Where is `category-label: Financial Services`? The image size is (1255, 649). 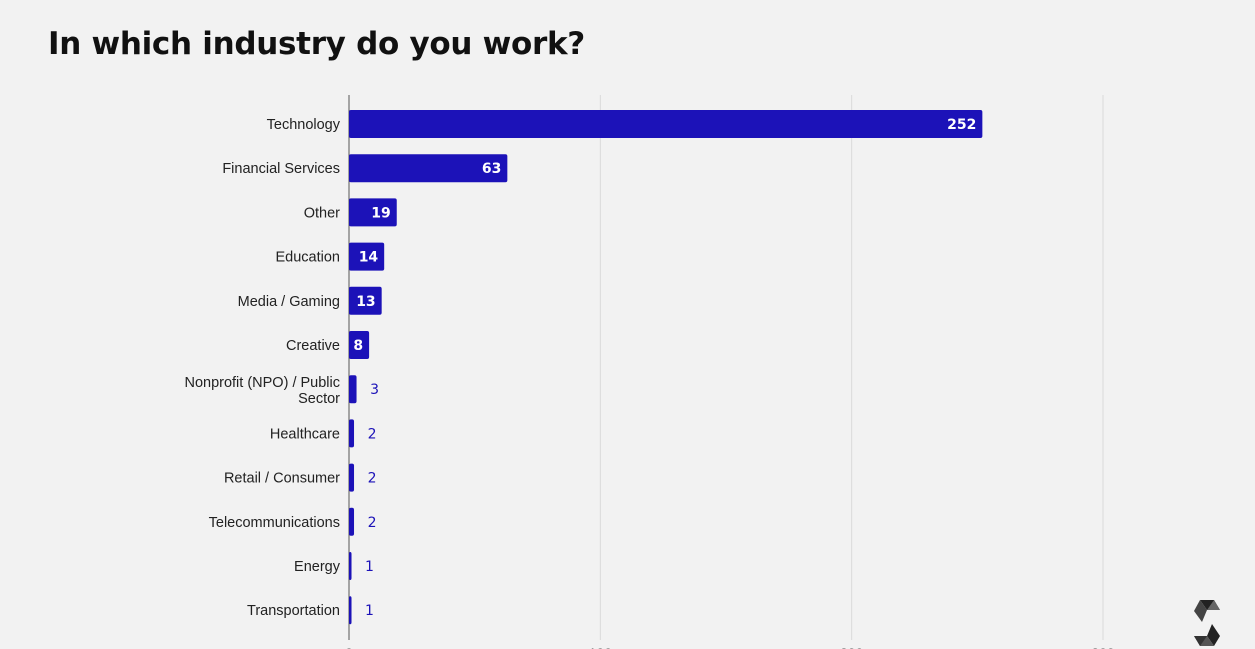 category-label: Financial Services is located at coordinates (281, 169).